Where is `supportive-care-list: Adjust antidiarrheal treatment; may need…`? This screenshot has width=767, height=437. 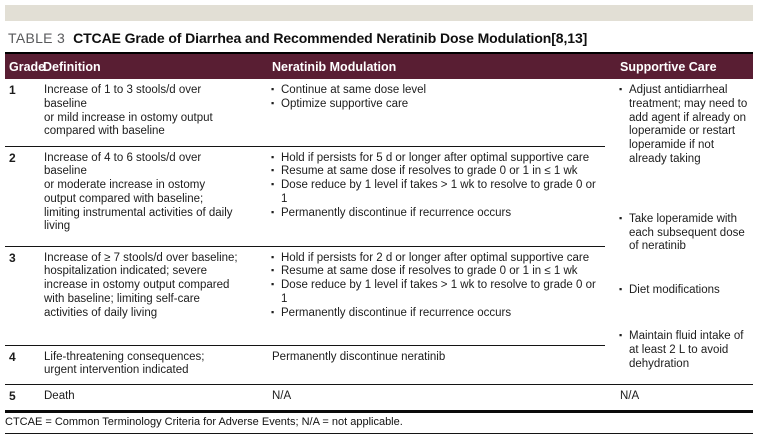
supportive-care-list: Adjust antidiarrheal treatment; may need… is located at coordinates (684, 227).